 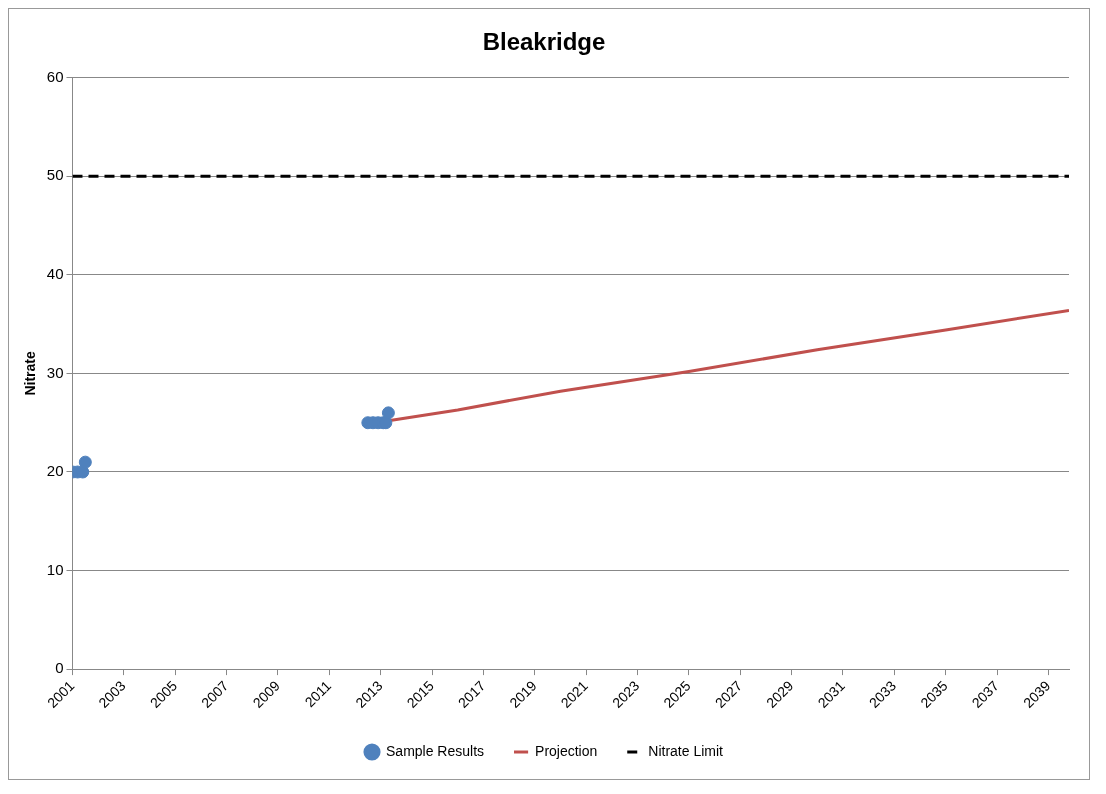 What do you see at coordinates (566, 750) in the screenshot?
I see `legend-label: Projection` at bounding box center [566, 750].